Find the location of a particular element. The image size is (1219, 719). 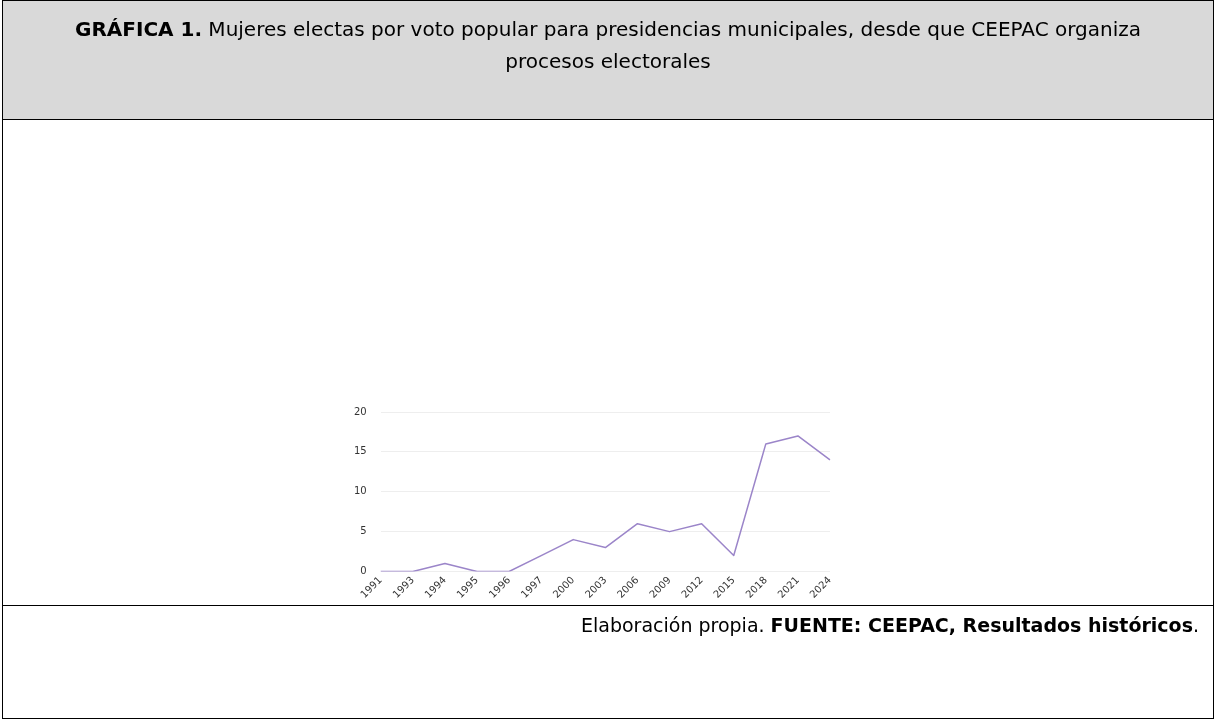

text: Elaboración propia. FUENTE: CEEPAC, Resultados históricos. is located at coordinates (889, 625).